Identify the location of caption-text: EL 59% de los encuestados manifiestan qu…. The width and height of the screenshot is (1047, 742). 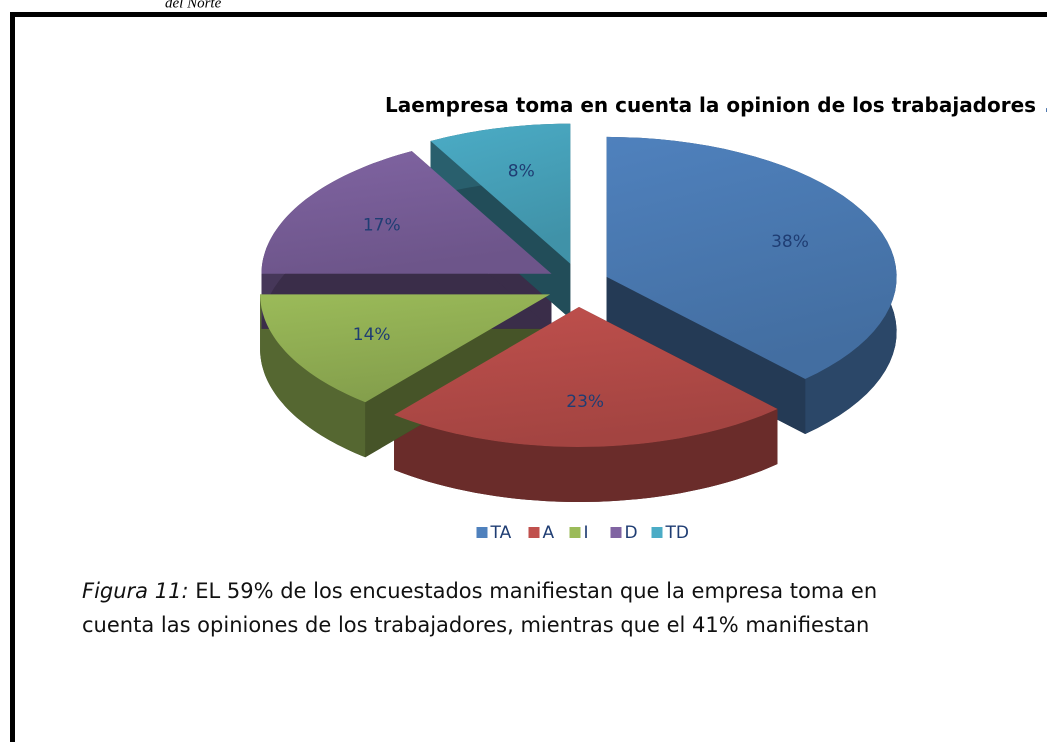
(533, 591).